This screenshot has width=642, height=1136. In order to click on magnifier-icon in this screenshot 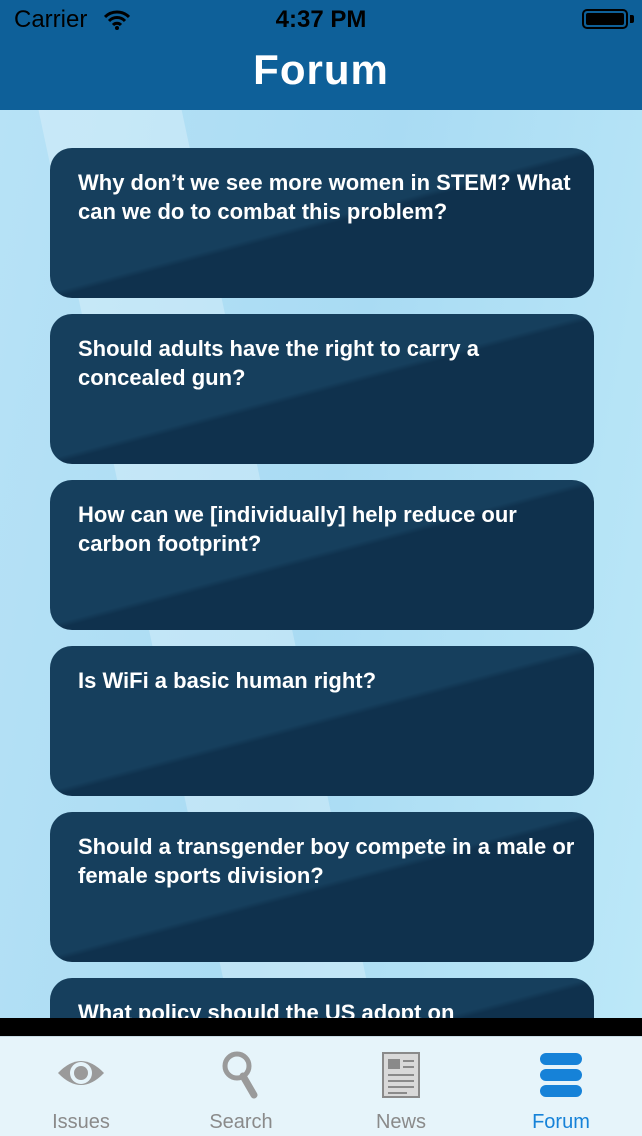, I will do `click(240, 1075)`.